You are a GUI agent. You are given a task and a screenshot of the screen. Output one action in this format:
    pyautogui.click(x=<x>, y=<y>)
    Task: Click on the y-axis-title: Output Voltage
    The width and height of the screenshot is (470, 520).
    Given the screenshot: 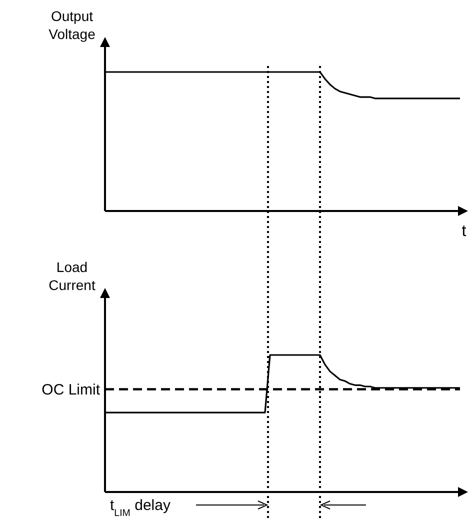 What is the action you would take?
    pyautogui.click(x=72, y=25)
    